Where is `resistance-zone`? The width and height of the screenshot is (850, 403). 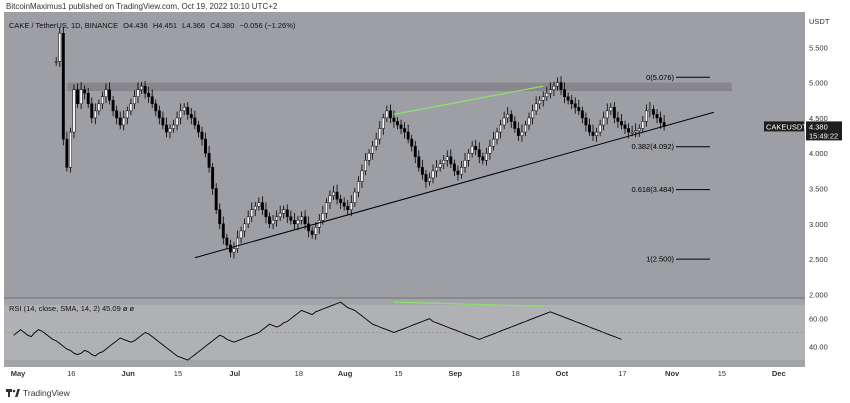 resistance-zone is located at coordinates (399, 87).